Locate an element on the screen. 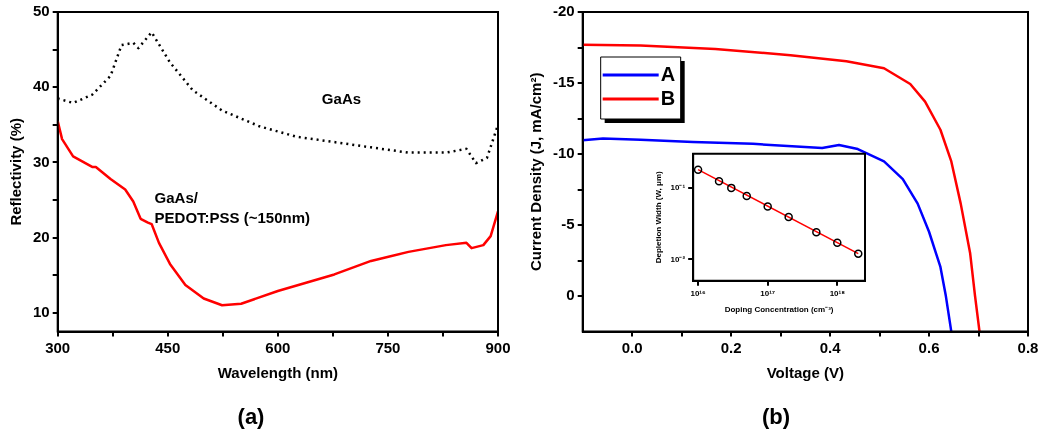 This screenshot has width=1050, height=441. y-tick-label: 0 is located at coordinates (570, 295).